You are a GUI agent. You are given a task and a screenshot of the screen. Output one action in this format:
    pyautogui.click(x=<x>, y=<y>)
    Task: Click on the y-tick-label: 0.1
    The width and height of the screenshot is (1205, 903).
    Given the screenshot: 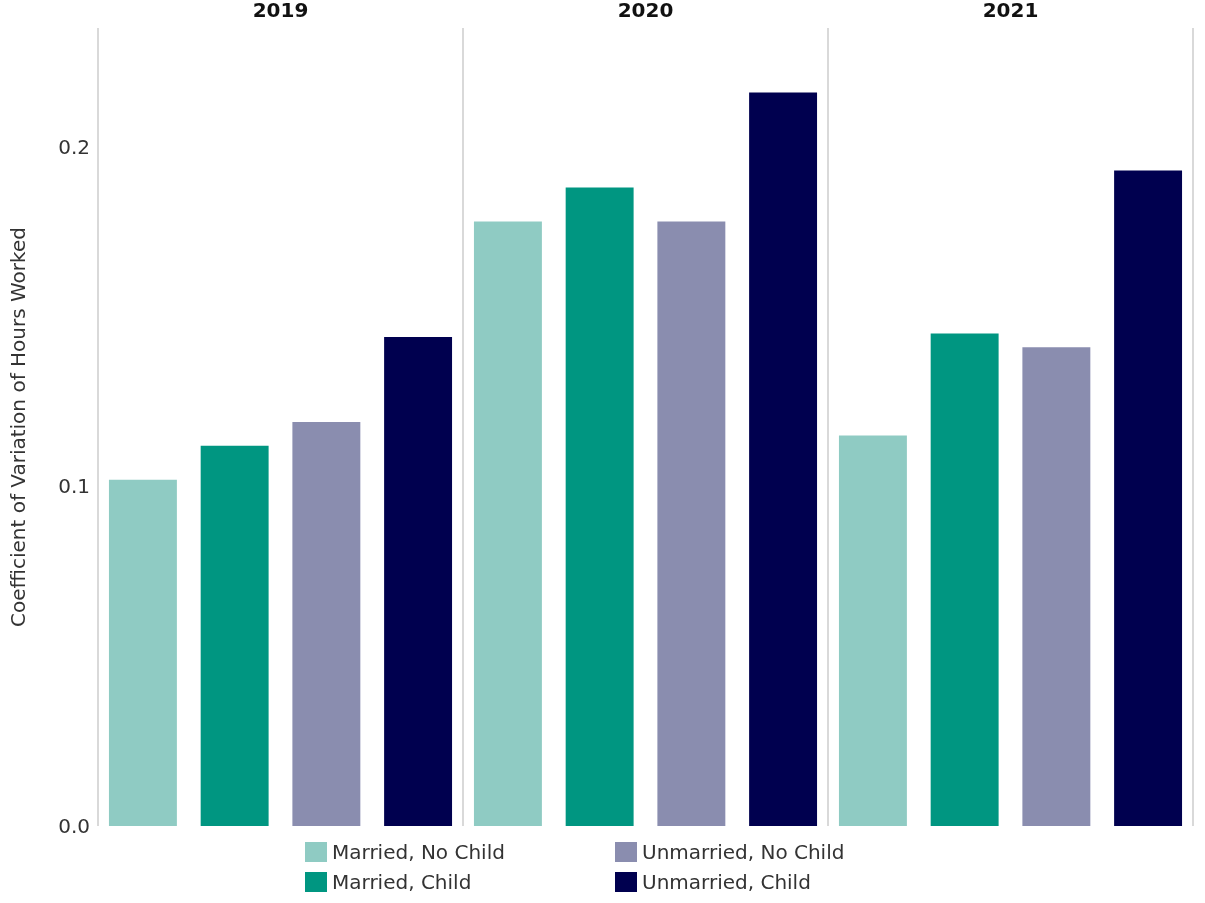 What is the action you would take?
    pyautogui.click(x=74, y=486)
    